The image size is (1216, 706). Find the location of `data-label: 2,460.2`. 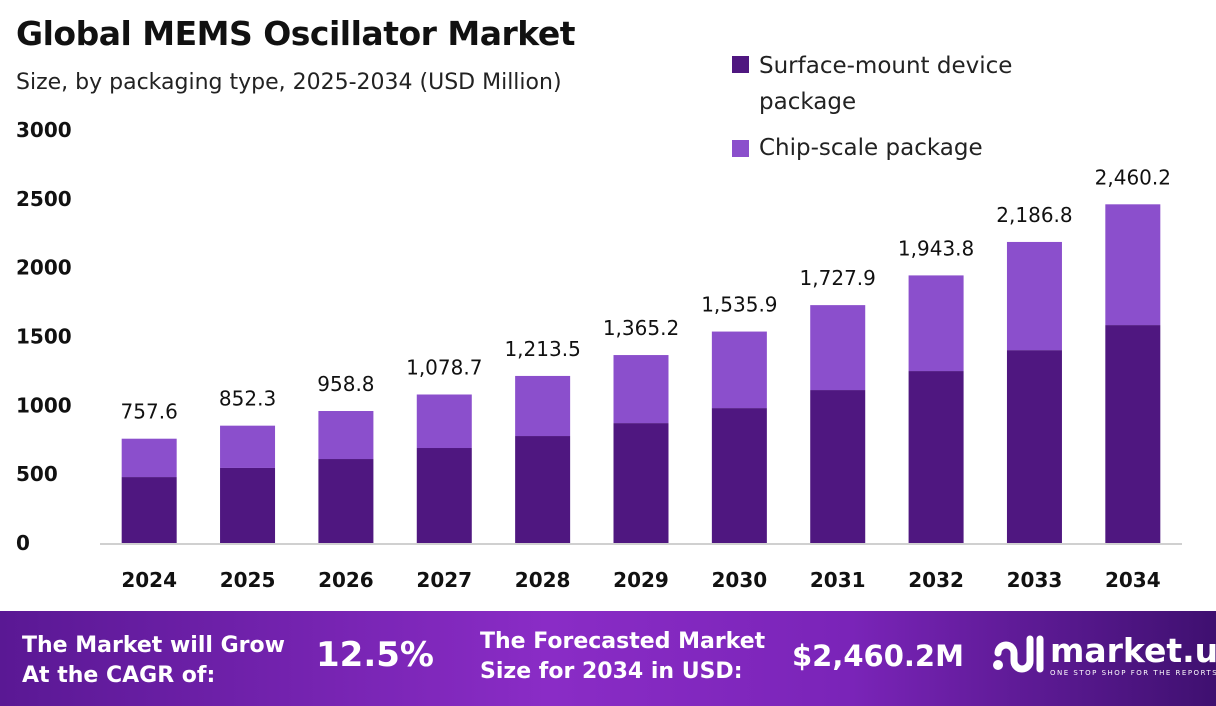

data-label: 2,460.2 is located at coordinates (1133, 177).